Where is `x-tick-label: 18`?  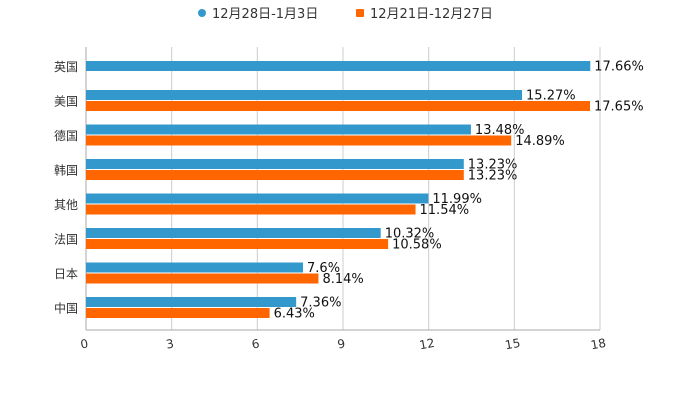 x-tick-label: 18 is located at coordinates (598, 344).